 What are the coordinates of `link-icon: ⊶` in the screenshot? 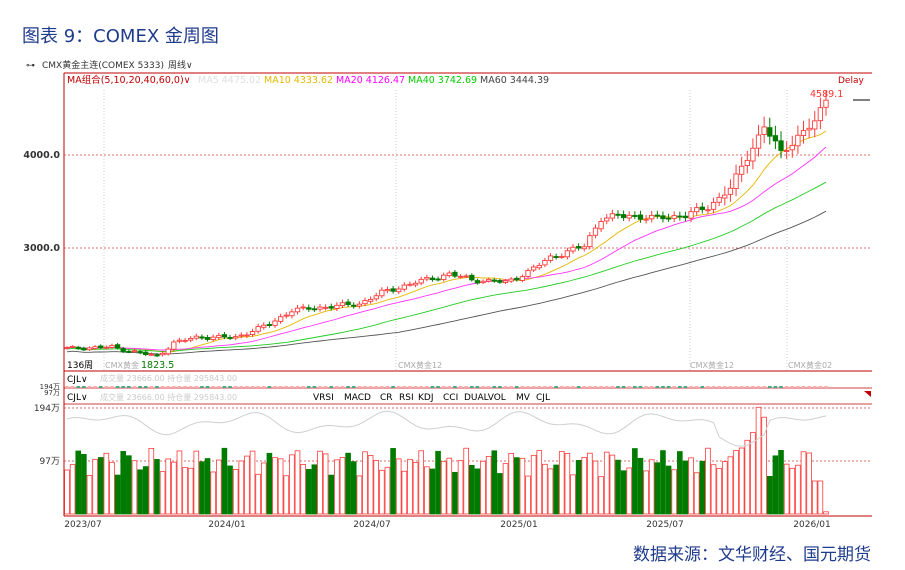 It's located at (30, 66).